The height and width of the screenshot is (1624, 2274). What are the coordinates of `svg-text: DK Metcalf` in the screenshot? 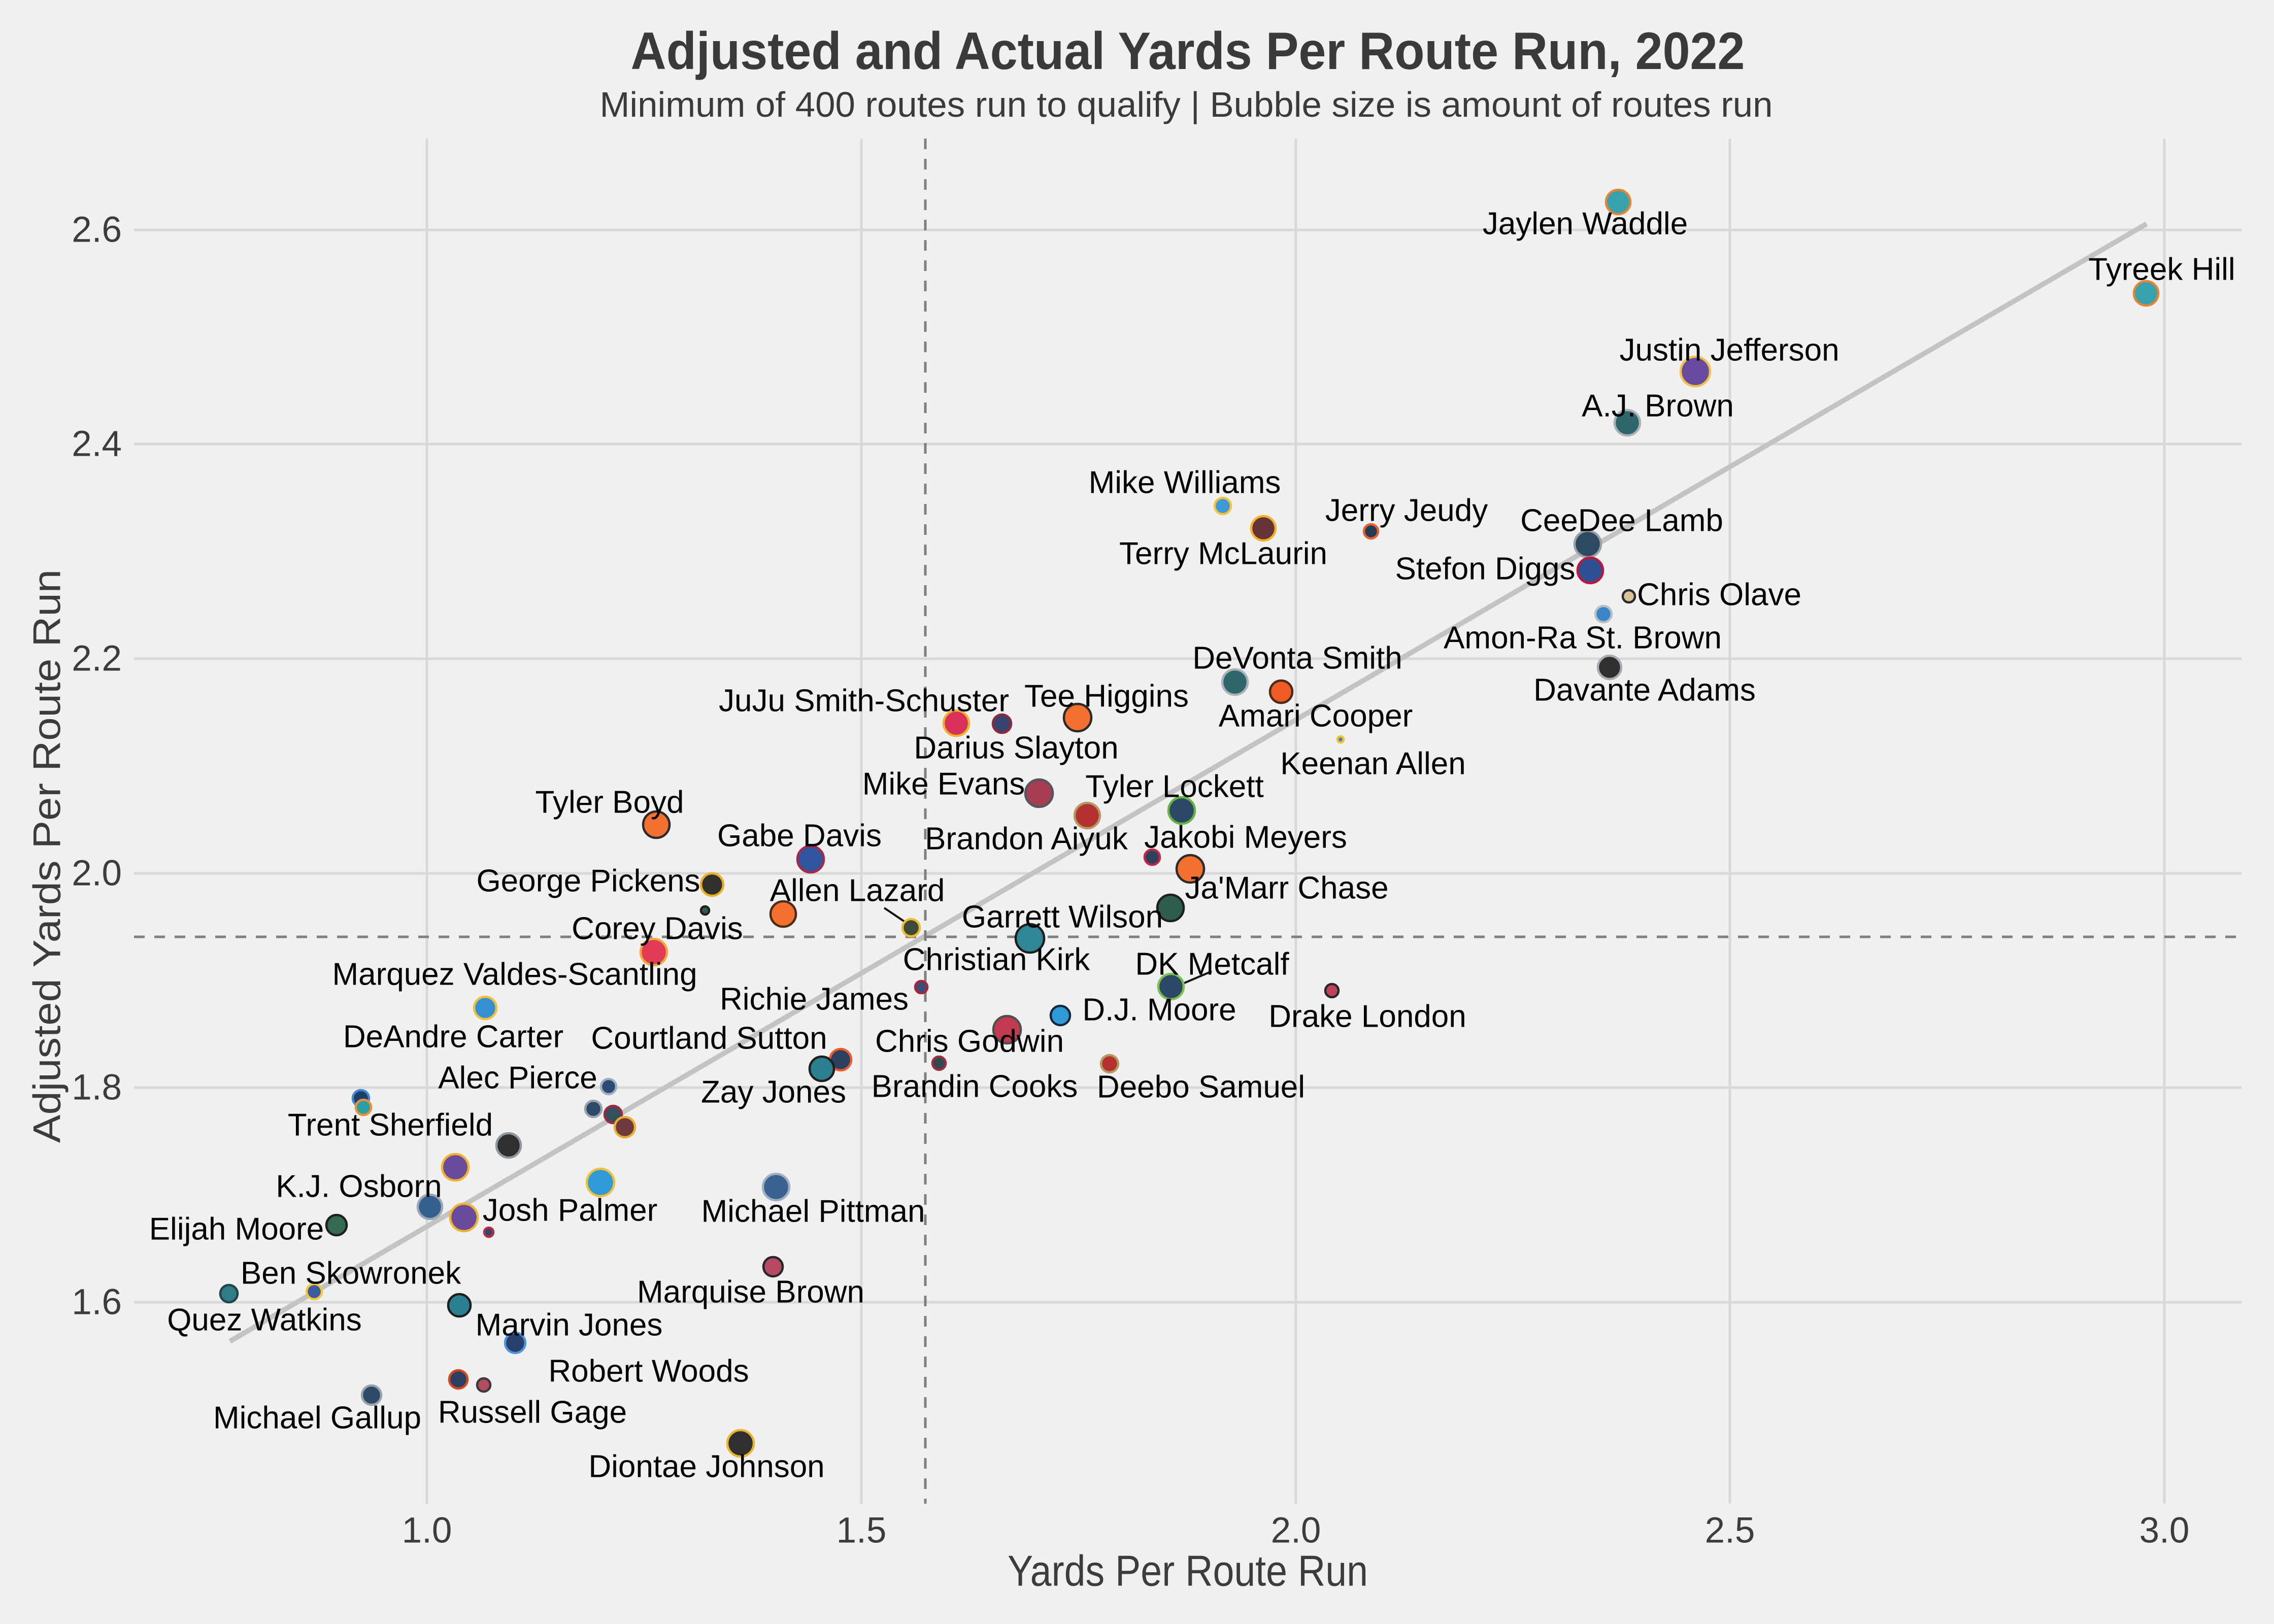 It's located at (1212, 964).